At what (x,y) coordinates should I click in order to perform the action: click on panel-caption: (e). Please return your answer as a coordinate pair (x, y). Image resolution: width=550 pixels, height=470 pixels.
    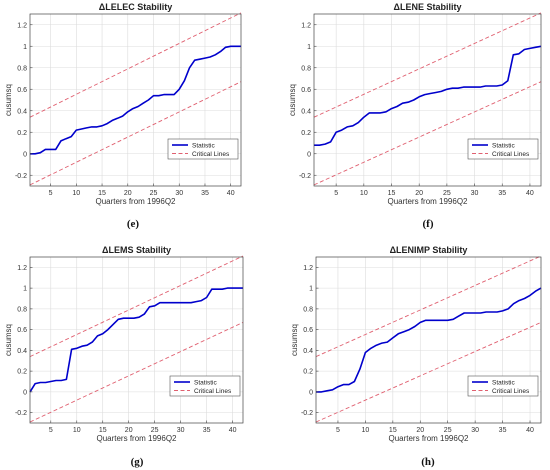
    Looking at the image, I should click on (133, 224).